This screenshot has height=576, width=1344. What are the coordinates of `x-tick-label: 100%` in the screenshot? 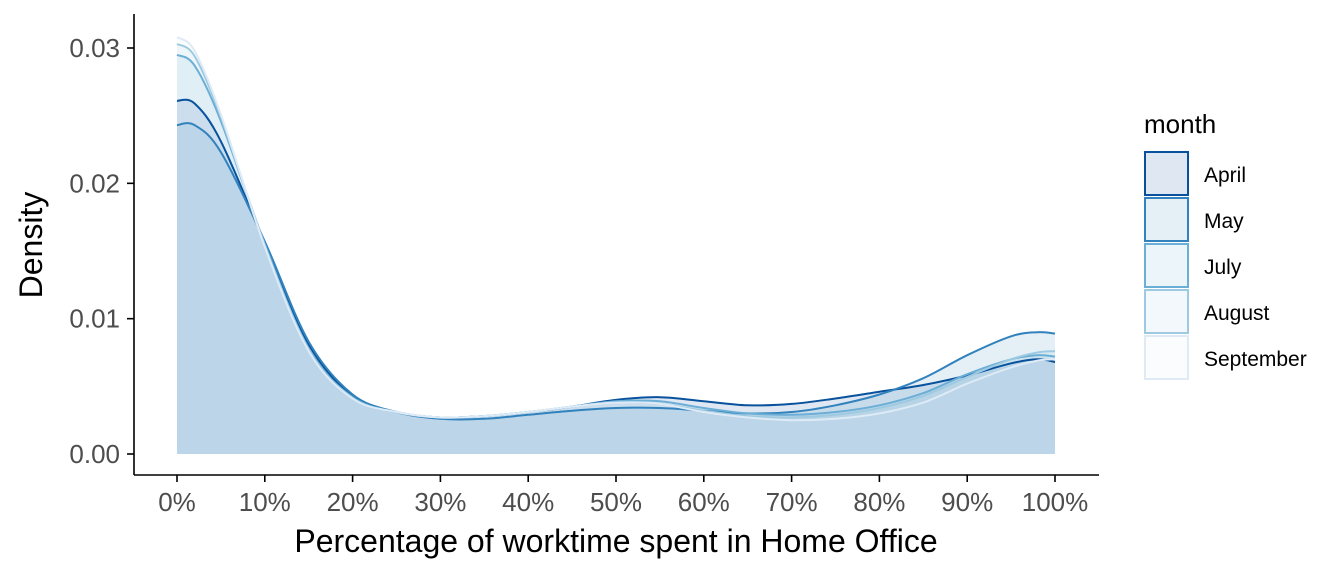 It's located at (1055, 502).